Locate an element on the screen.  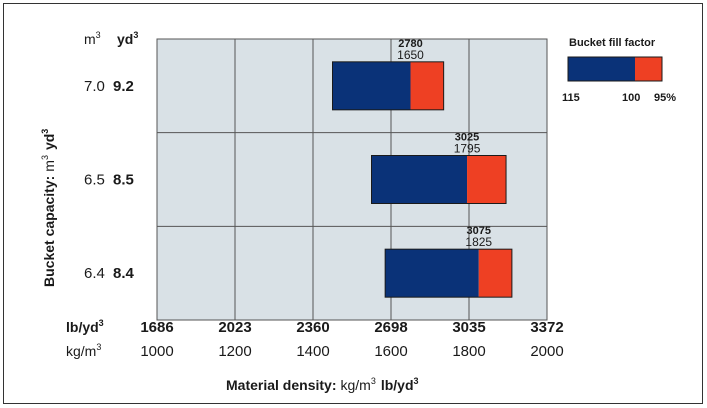
x-tick-kg: 1200 is located at coordinates (234, 351).